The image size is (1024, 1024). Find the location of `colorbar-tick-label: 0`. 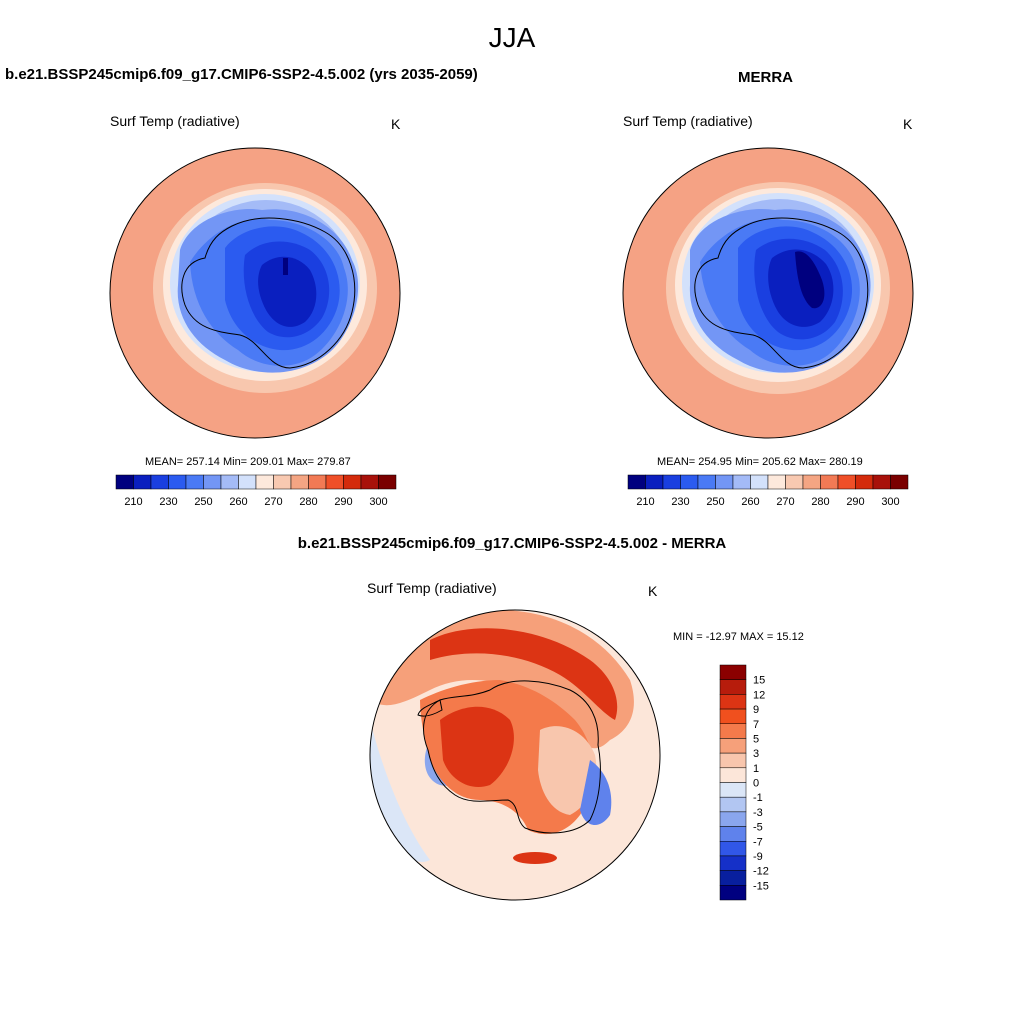

colorbar-tick-label: 0 is located at coordinates (756, 784).